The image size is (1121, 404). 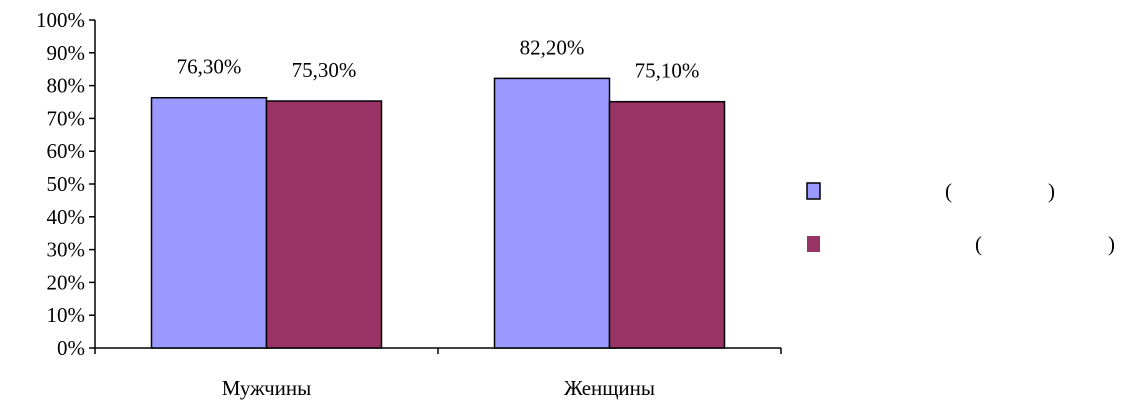 I want to click on y-tick-label: 40%, so click(x=66, y=217).